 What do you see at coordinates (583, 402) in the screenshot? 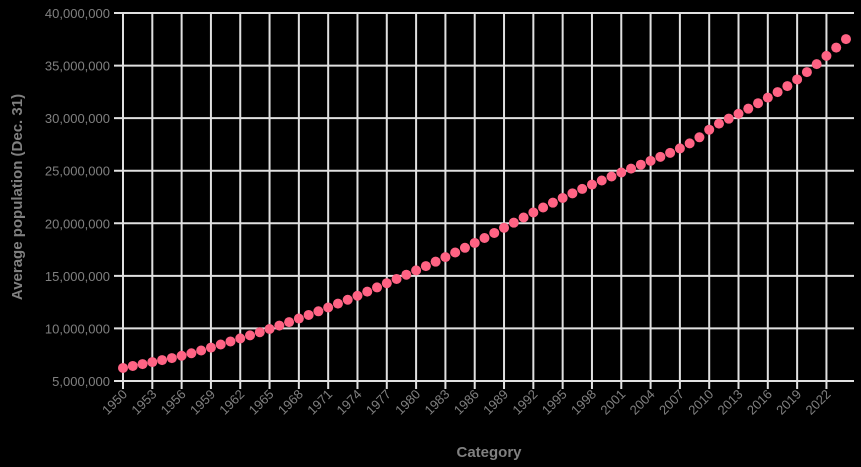
I see `x-tick-label: 1998` at bounding box center [583, 402].